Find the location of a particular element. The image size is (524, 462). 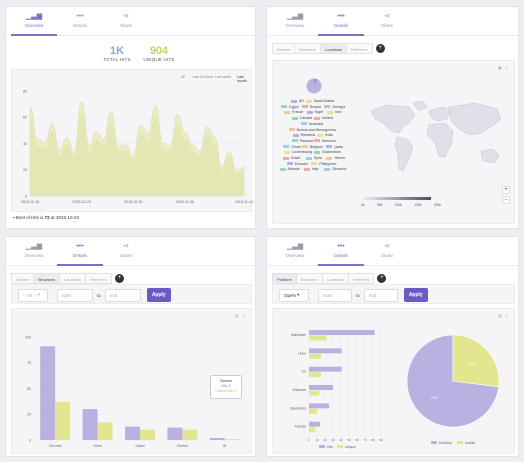

country-legend-item: Belgium is located at coordinates (312, 147).